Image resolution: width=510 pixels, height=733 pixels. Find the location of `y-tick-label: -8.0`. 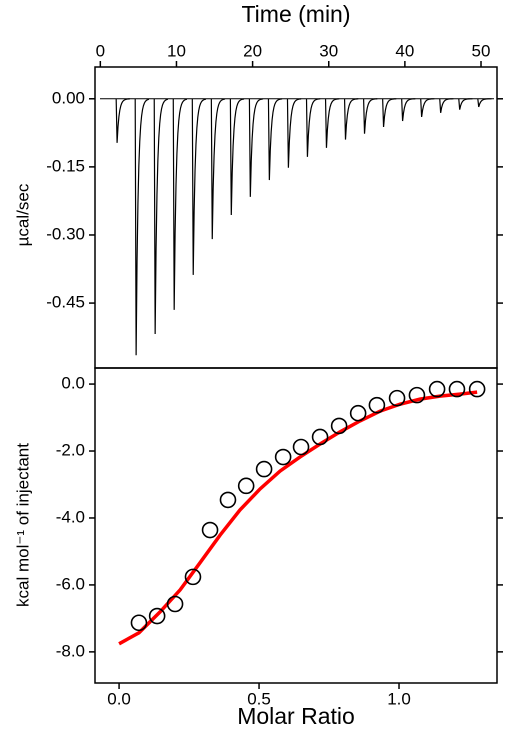

y-tick-label: -8.0 is located at coordinates (70, 650).